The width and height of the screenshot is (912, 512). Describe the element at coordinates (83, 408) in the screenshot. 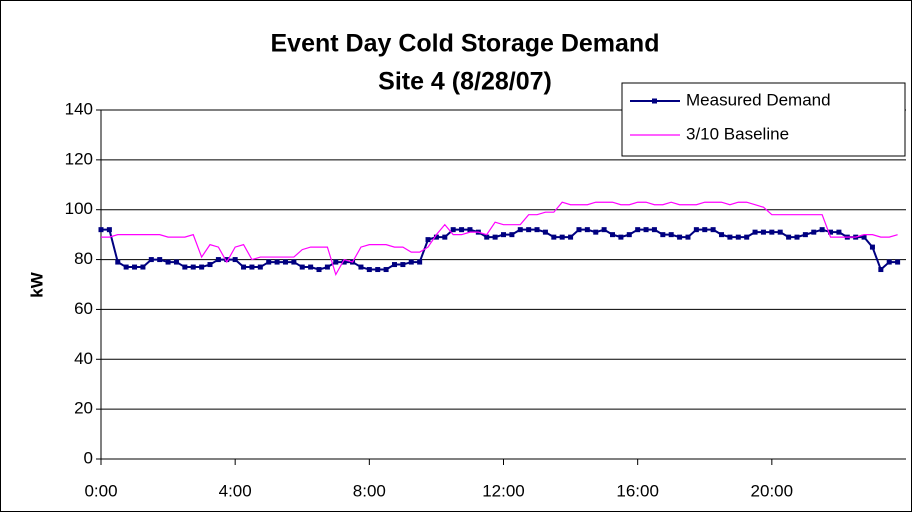

I see `y-tick-label: 20` at that location.